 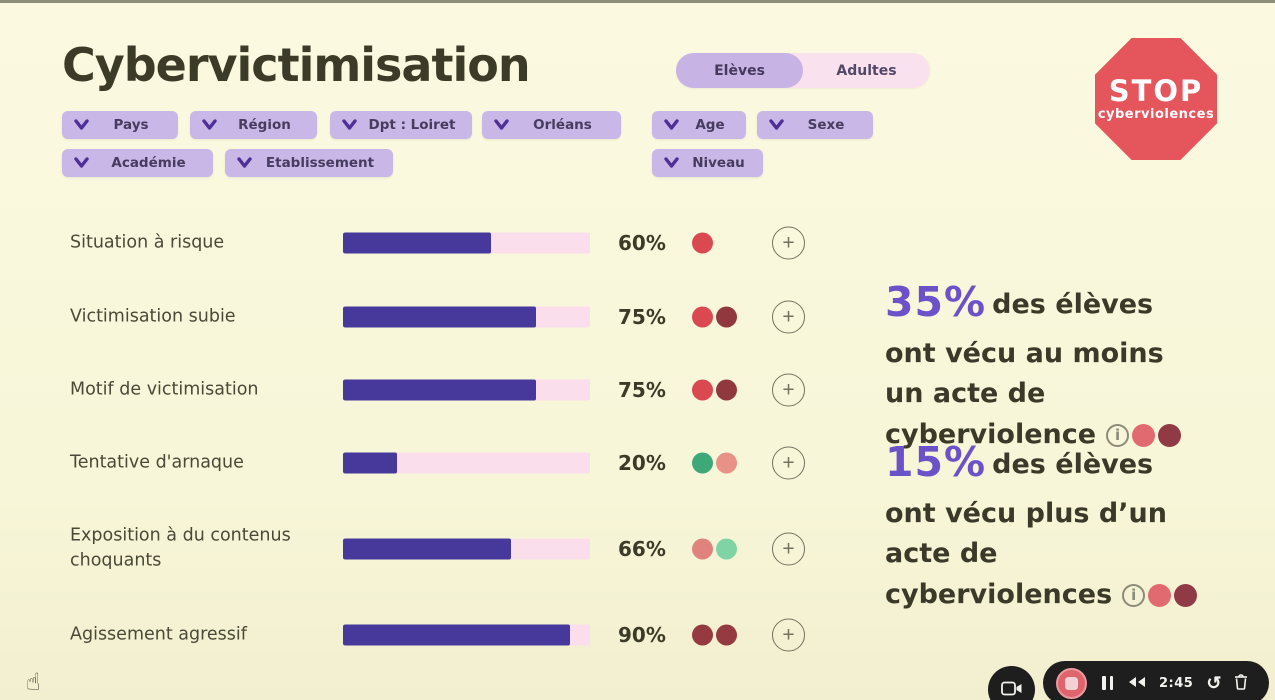 What do you see at coordinates (1104, 683) in the screenshot?
I see `pause-icon` at bounding box center [1104, 683].